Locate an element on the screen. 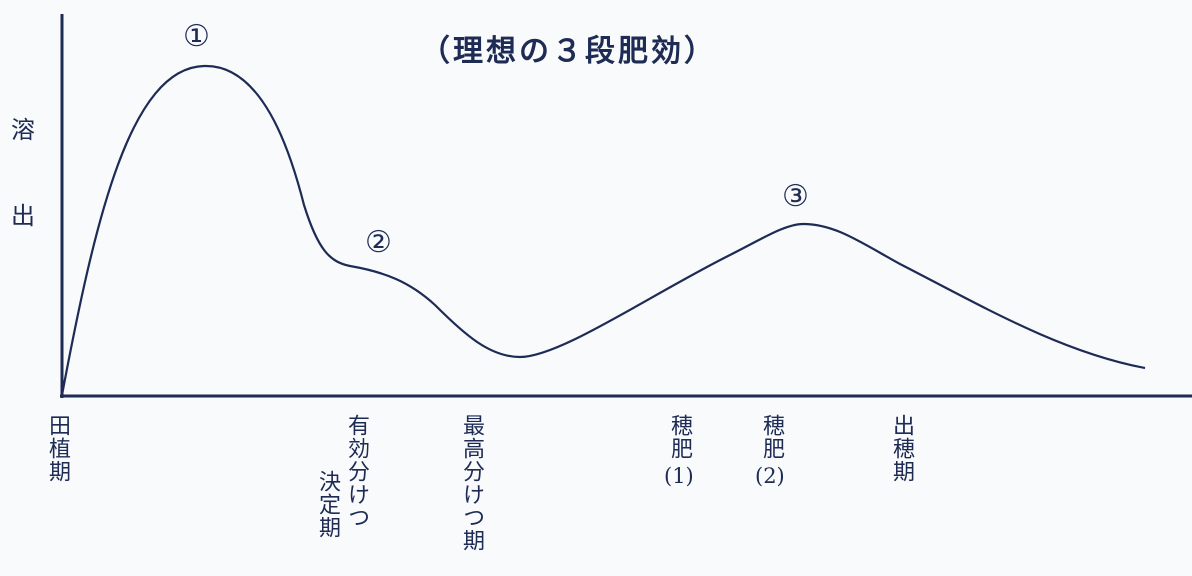 This screenshot has height=576, width=1192. x-label-hogoe1-num: (1) is located at coordinates (679, 476).